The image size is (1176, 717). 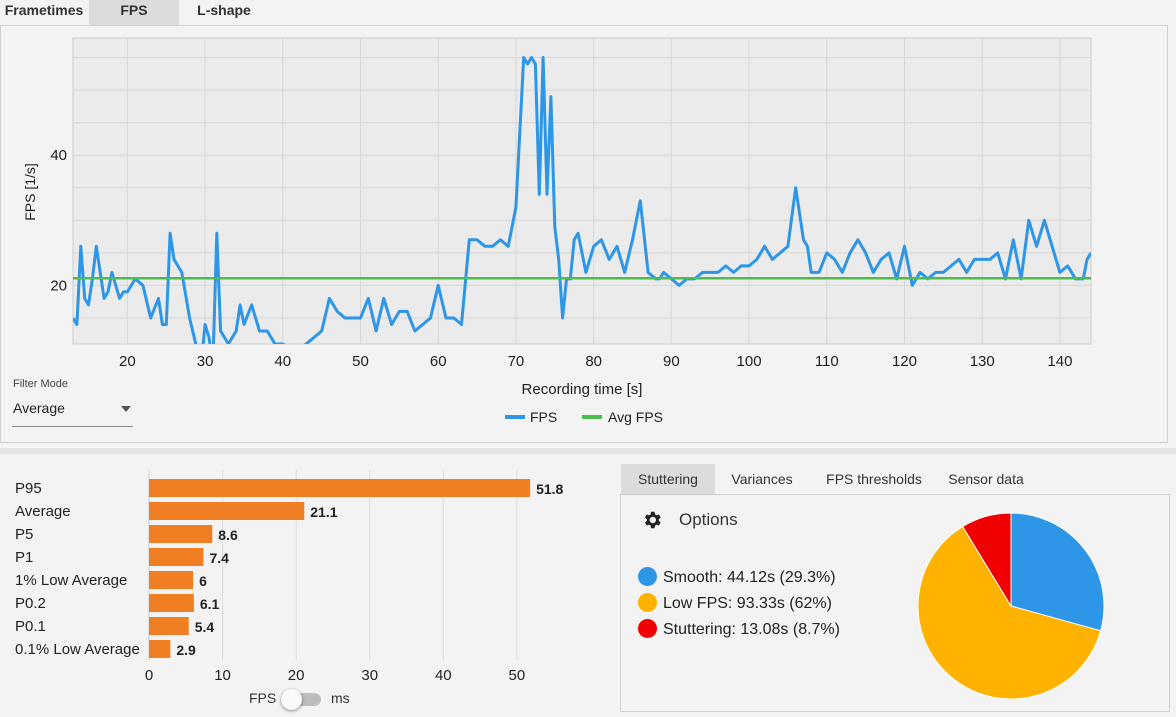 What do you see at coordinates (762, 479) in the screenshot?
I see `tab-variances: Variances` at bounding box center [762, 479].